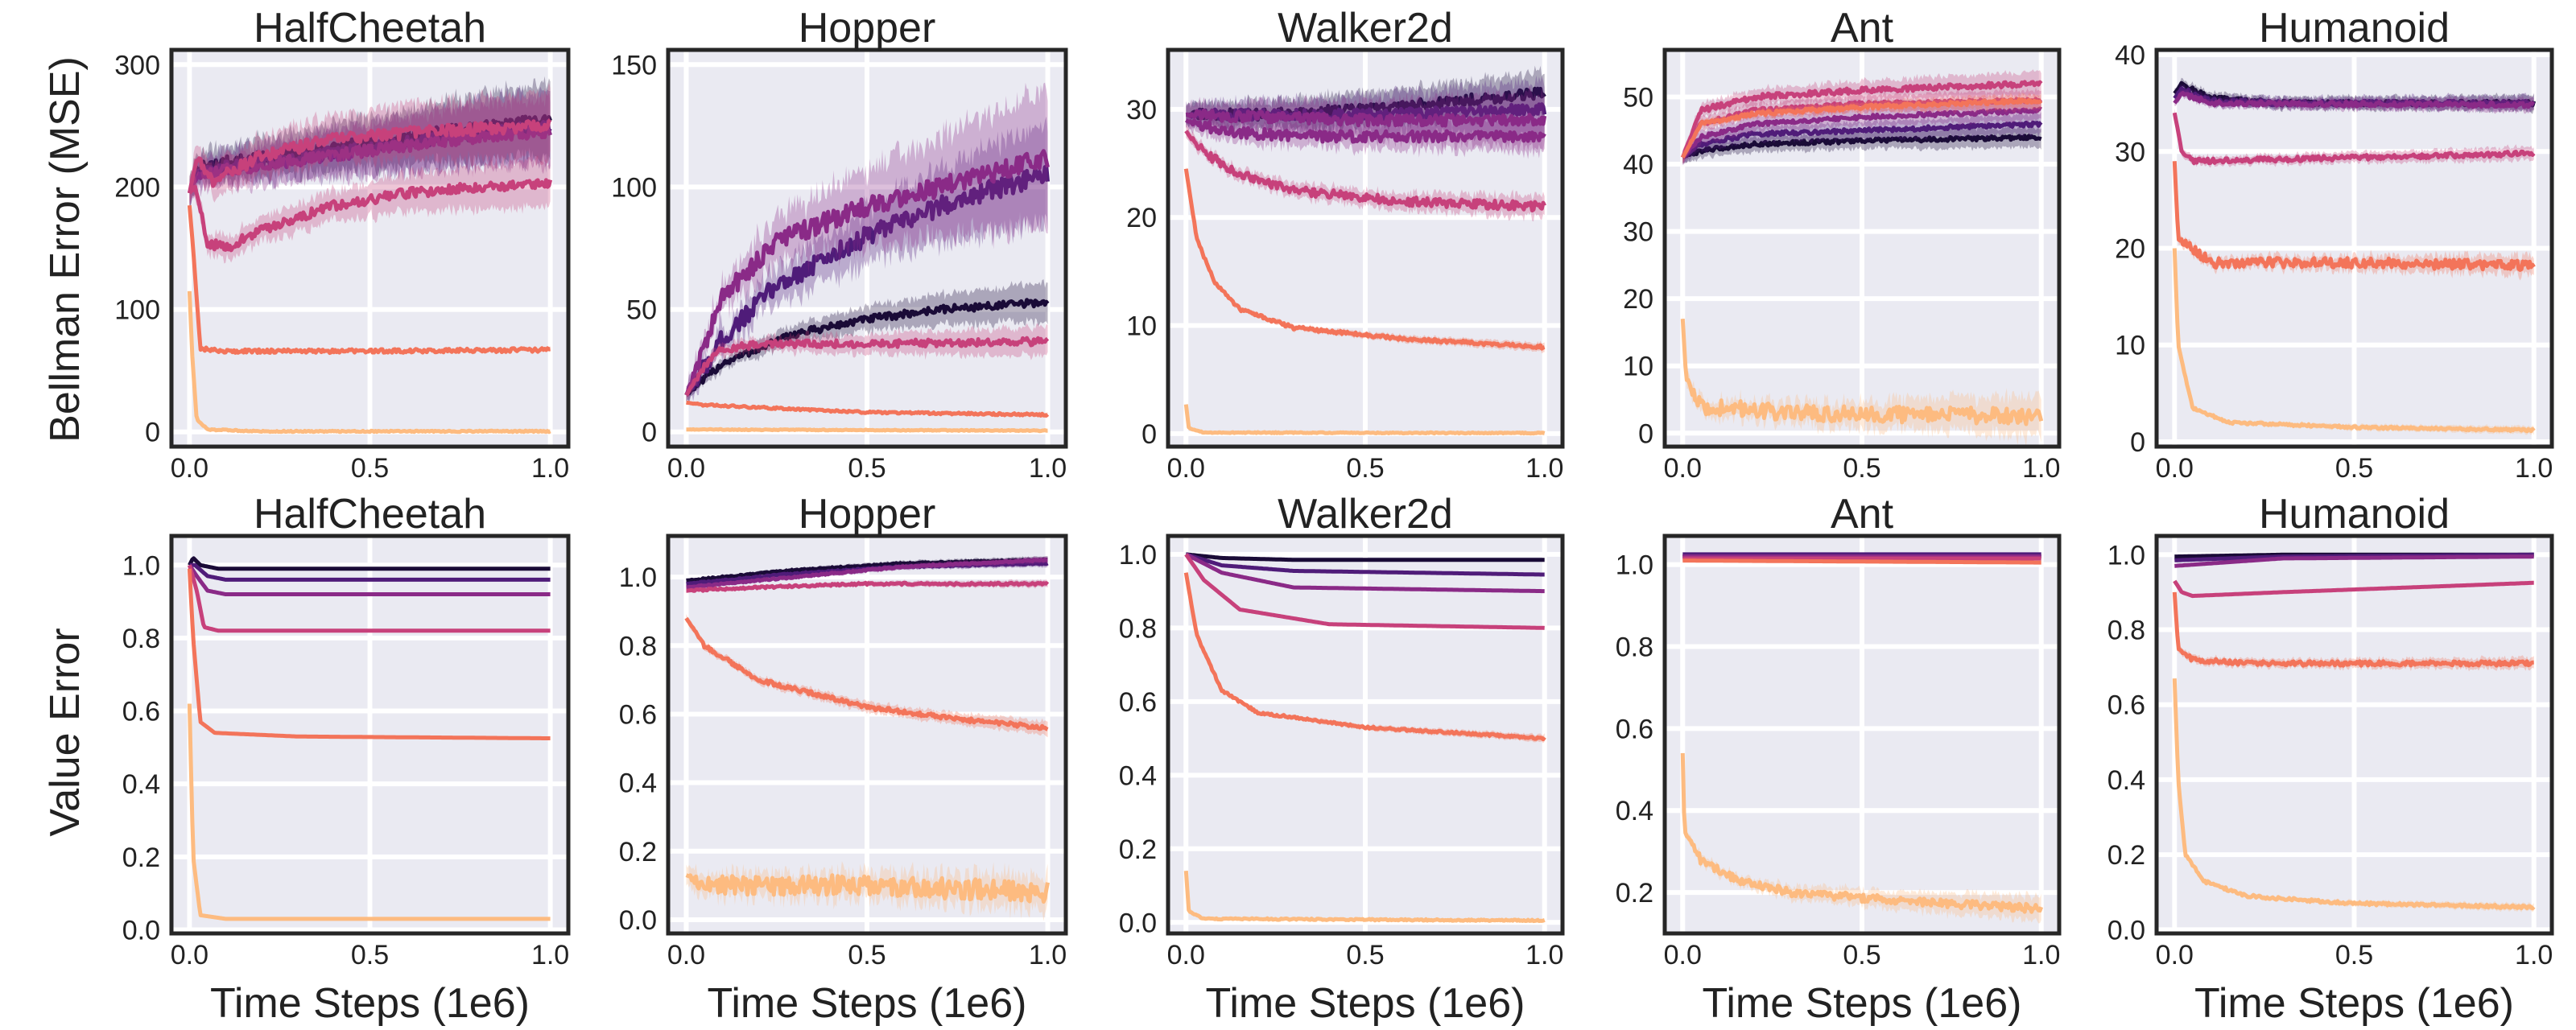 Image resolution: width=2576 pixels, height=1030 pixels. Describe the element at coordinates (867, 514) in the screenshot. I see `panel-title: Hopper` at that location.